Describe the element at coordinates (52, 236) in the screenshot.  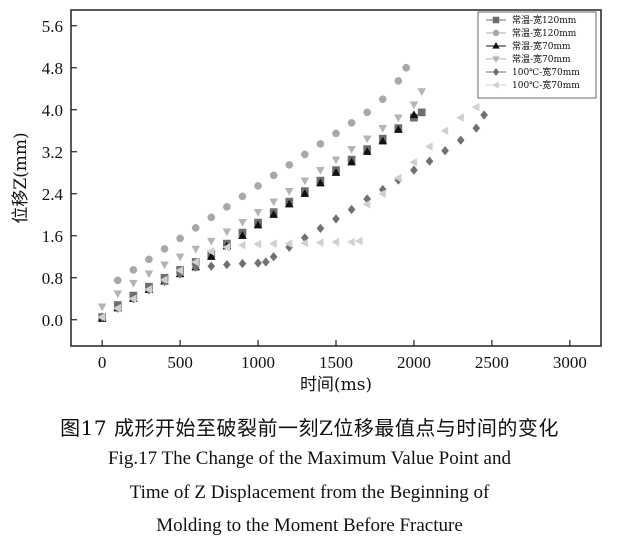
I see `y-tick-label: 1.6` at that location.